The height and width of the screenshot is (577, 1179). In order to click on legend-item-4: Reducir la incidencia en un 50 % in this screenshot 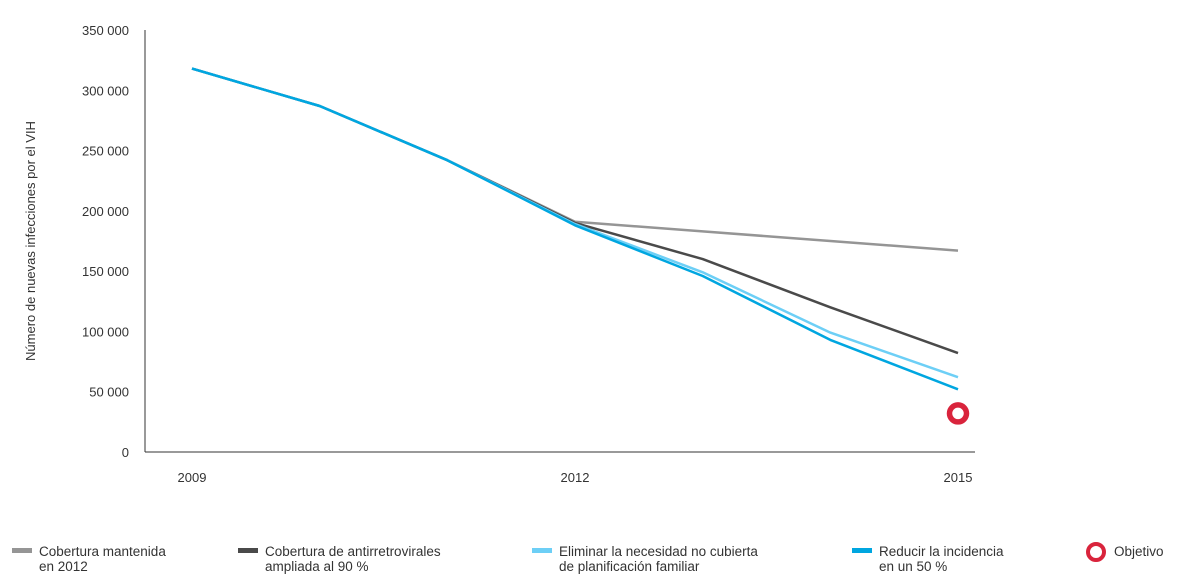, I will do `click(928, 559)`.